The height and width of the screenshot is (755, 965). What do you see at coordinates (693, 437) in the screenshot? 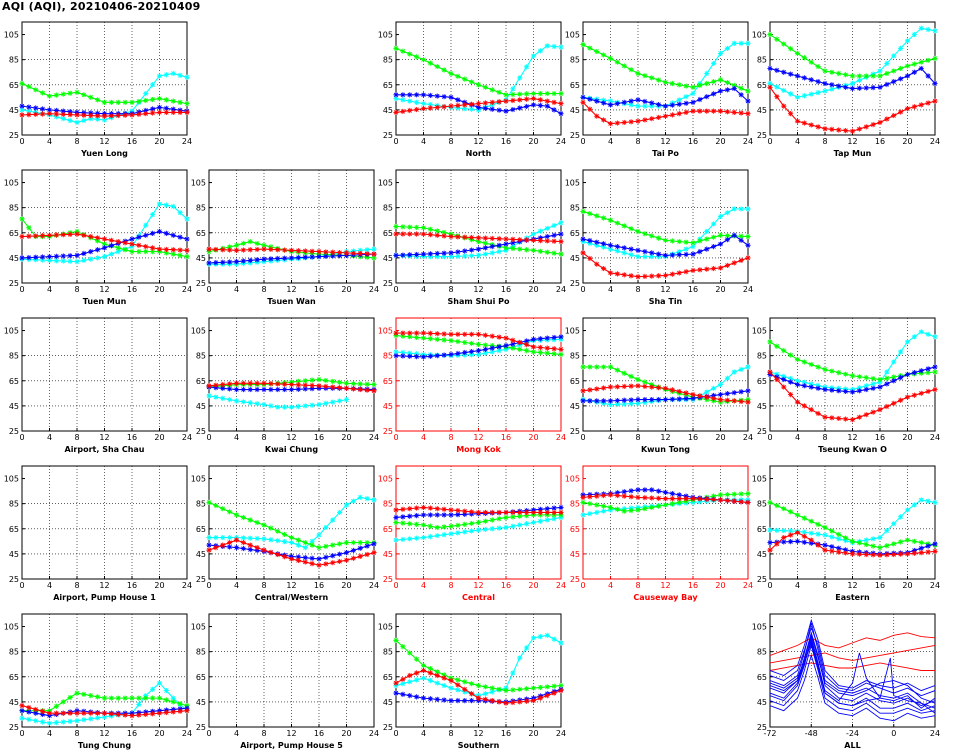
I see `x-tick-label: 16` at bounding box center [693, 437].